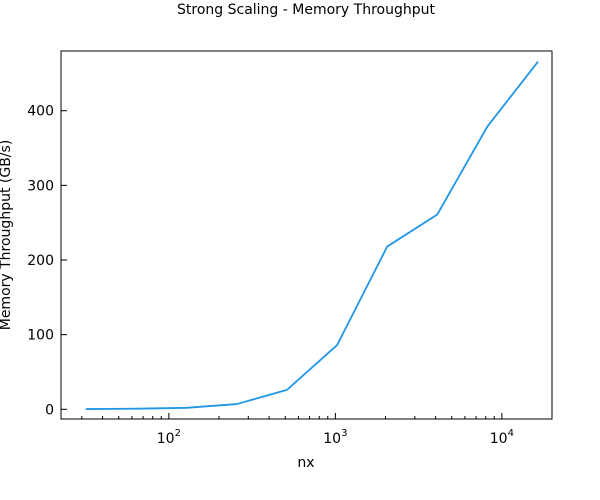 This screenshot has height=500, width=600. Describe the element at coordinates (502, 437) in the screenshot. I see `x-tick-label: 10⁴` at that location.